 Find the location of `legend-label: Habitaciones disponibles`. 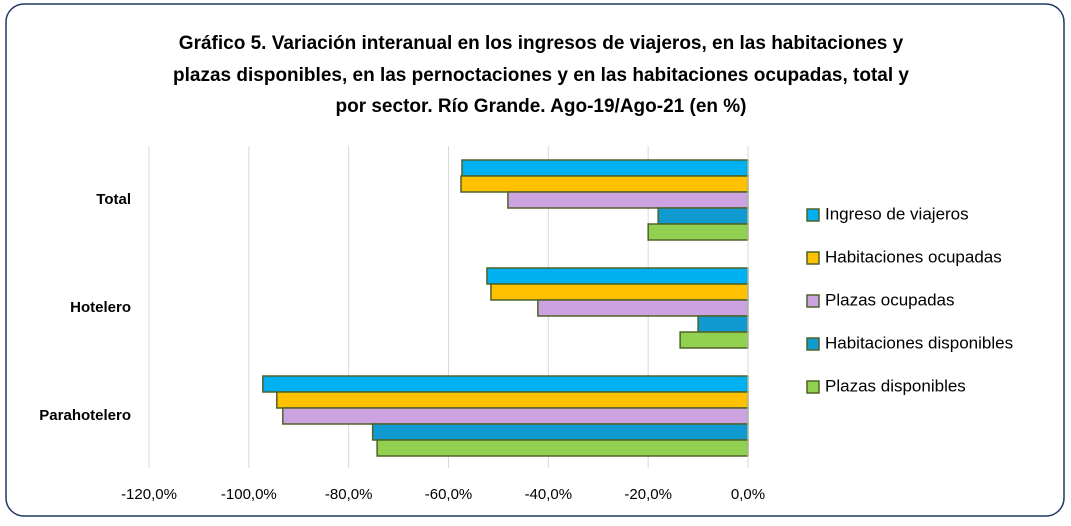

legend-label: Habitaciones disponibles is located at coordinates (919, 342).